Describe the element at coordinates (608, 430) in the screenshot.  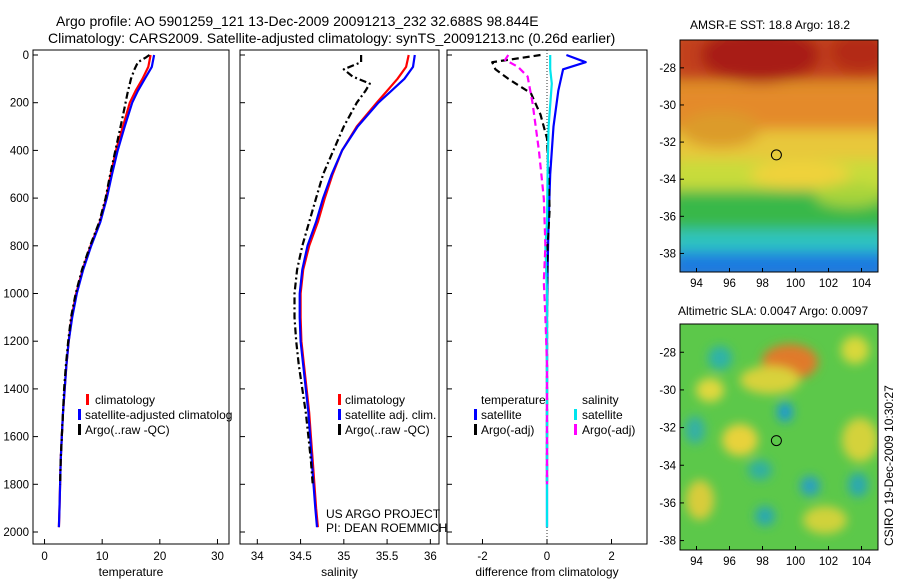
I see `legend-label-sal-argo: Argo(-adj)` at that location.